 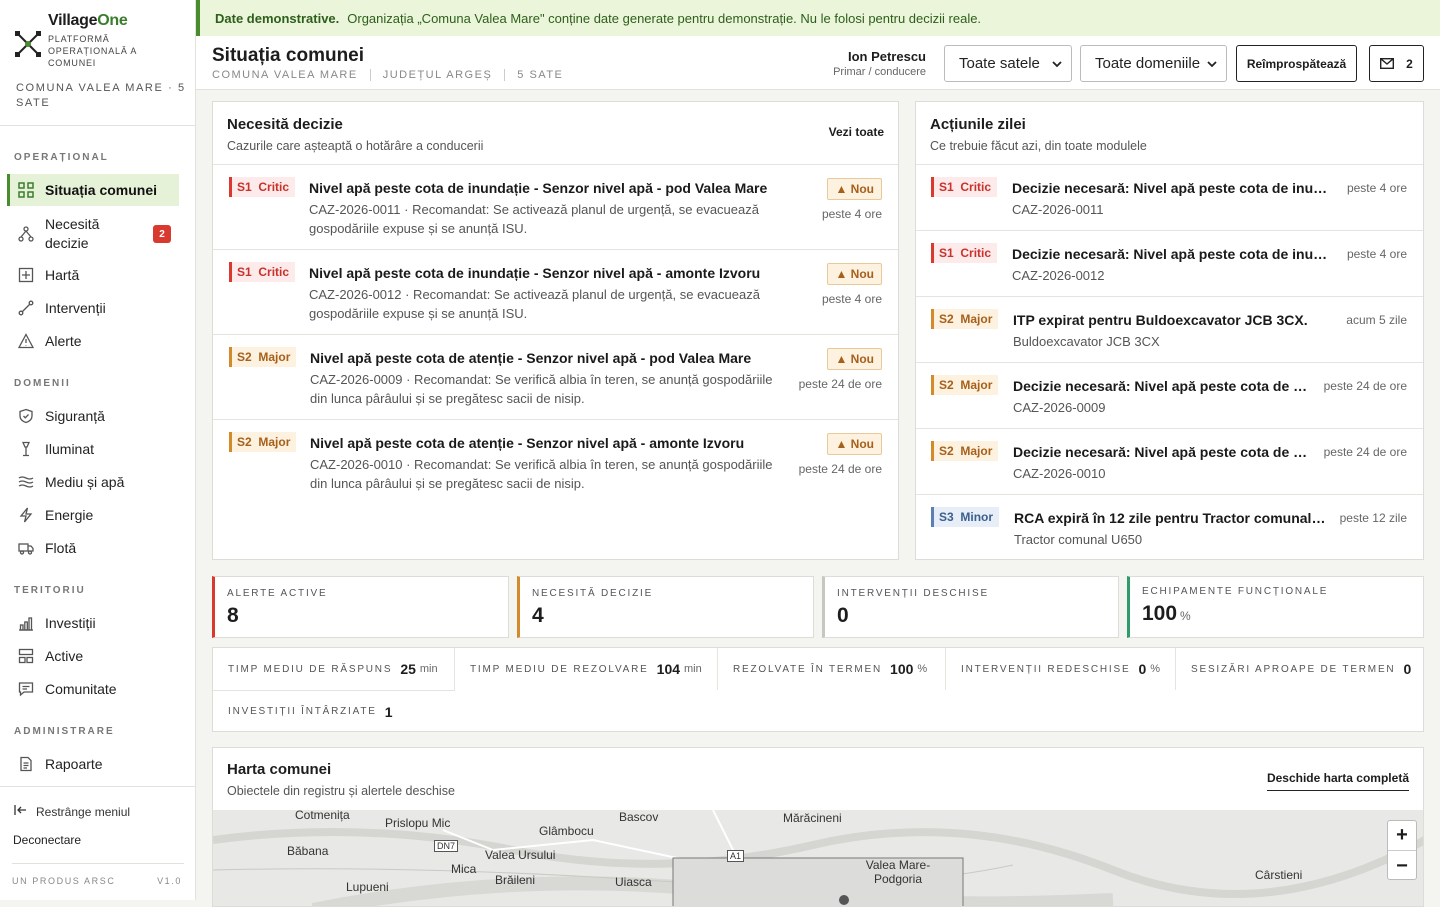 I want to click on metric-near-deadline: SESIZĂRI APROAPE DE TERMEN 0, so click(x=1301, y=669).